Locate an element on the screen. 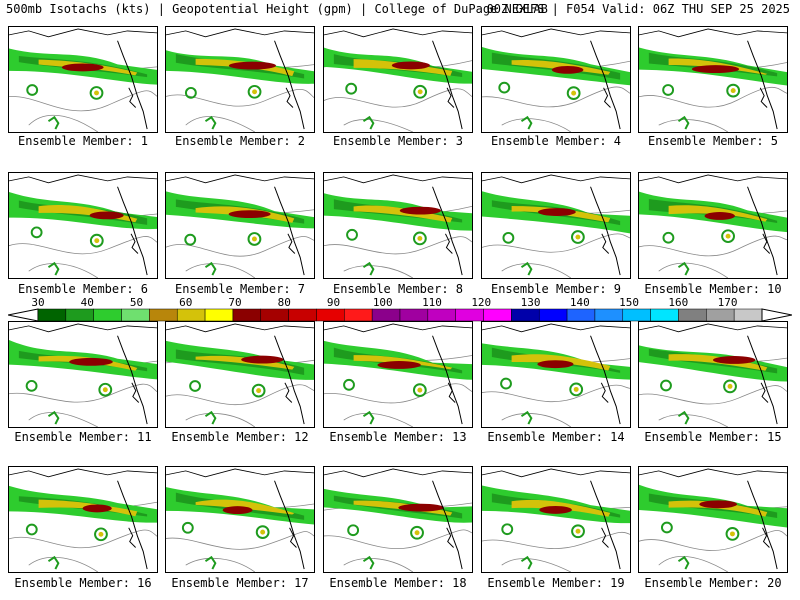 Image resolution: width=800 pixels, height=600 pixels. member-5-label: Ensemble Member: 5 is located at coordinates (713, 141).